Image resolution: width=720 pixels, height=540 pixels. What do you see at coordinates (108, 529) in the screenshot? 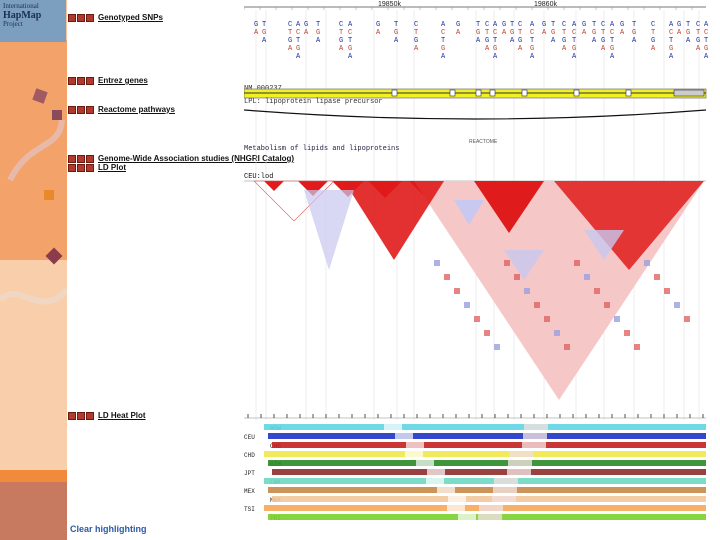
I see `clear-highlighting-link: Clear highlighting` at bounding box center [108, 529].